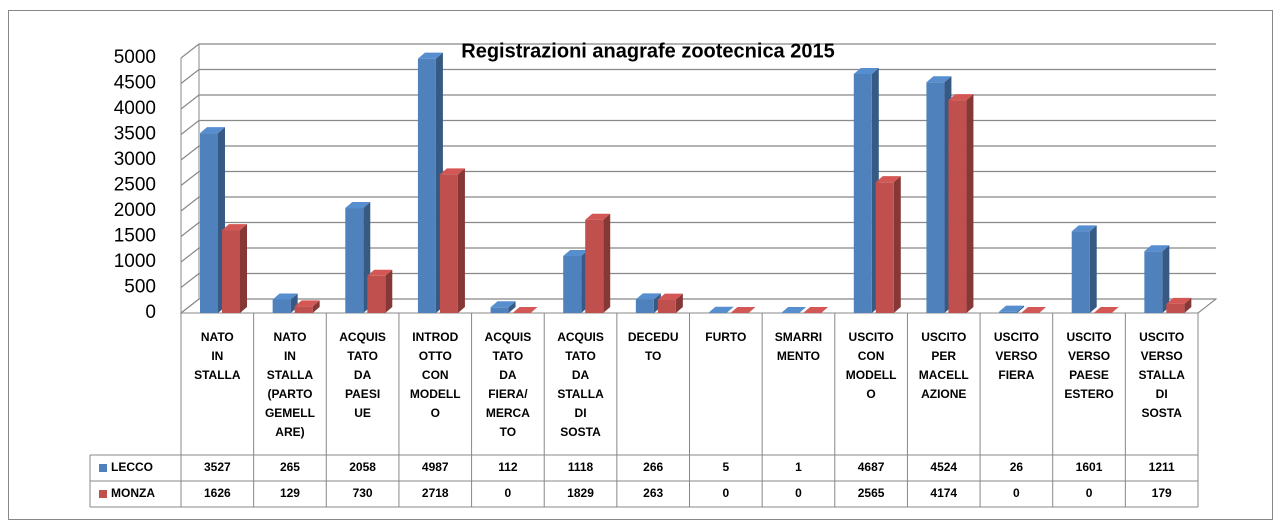 This screenshot has height=524, width=1281. Describe the element at coordinates (135, 108) in the screenshot. I see `y-tick-label: 4000` at that location.